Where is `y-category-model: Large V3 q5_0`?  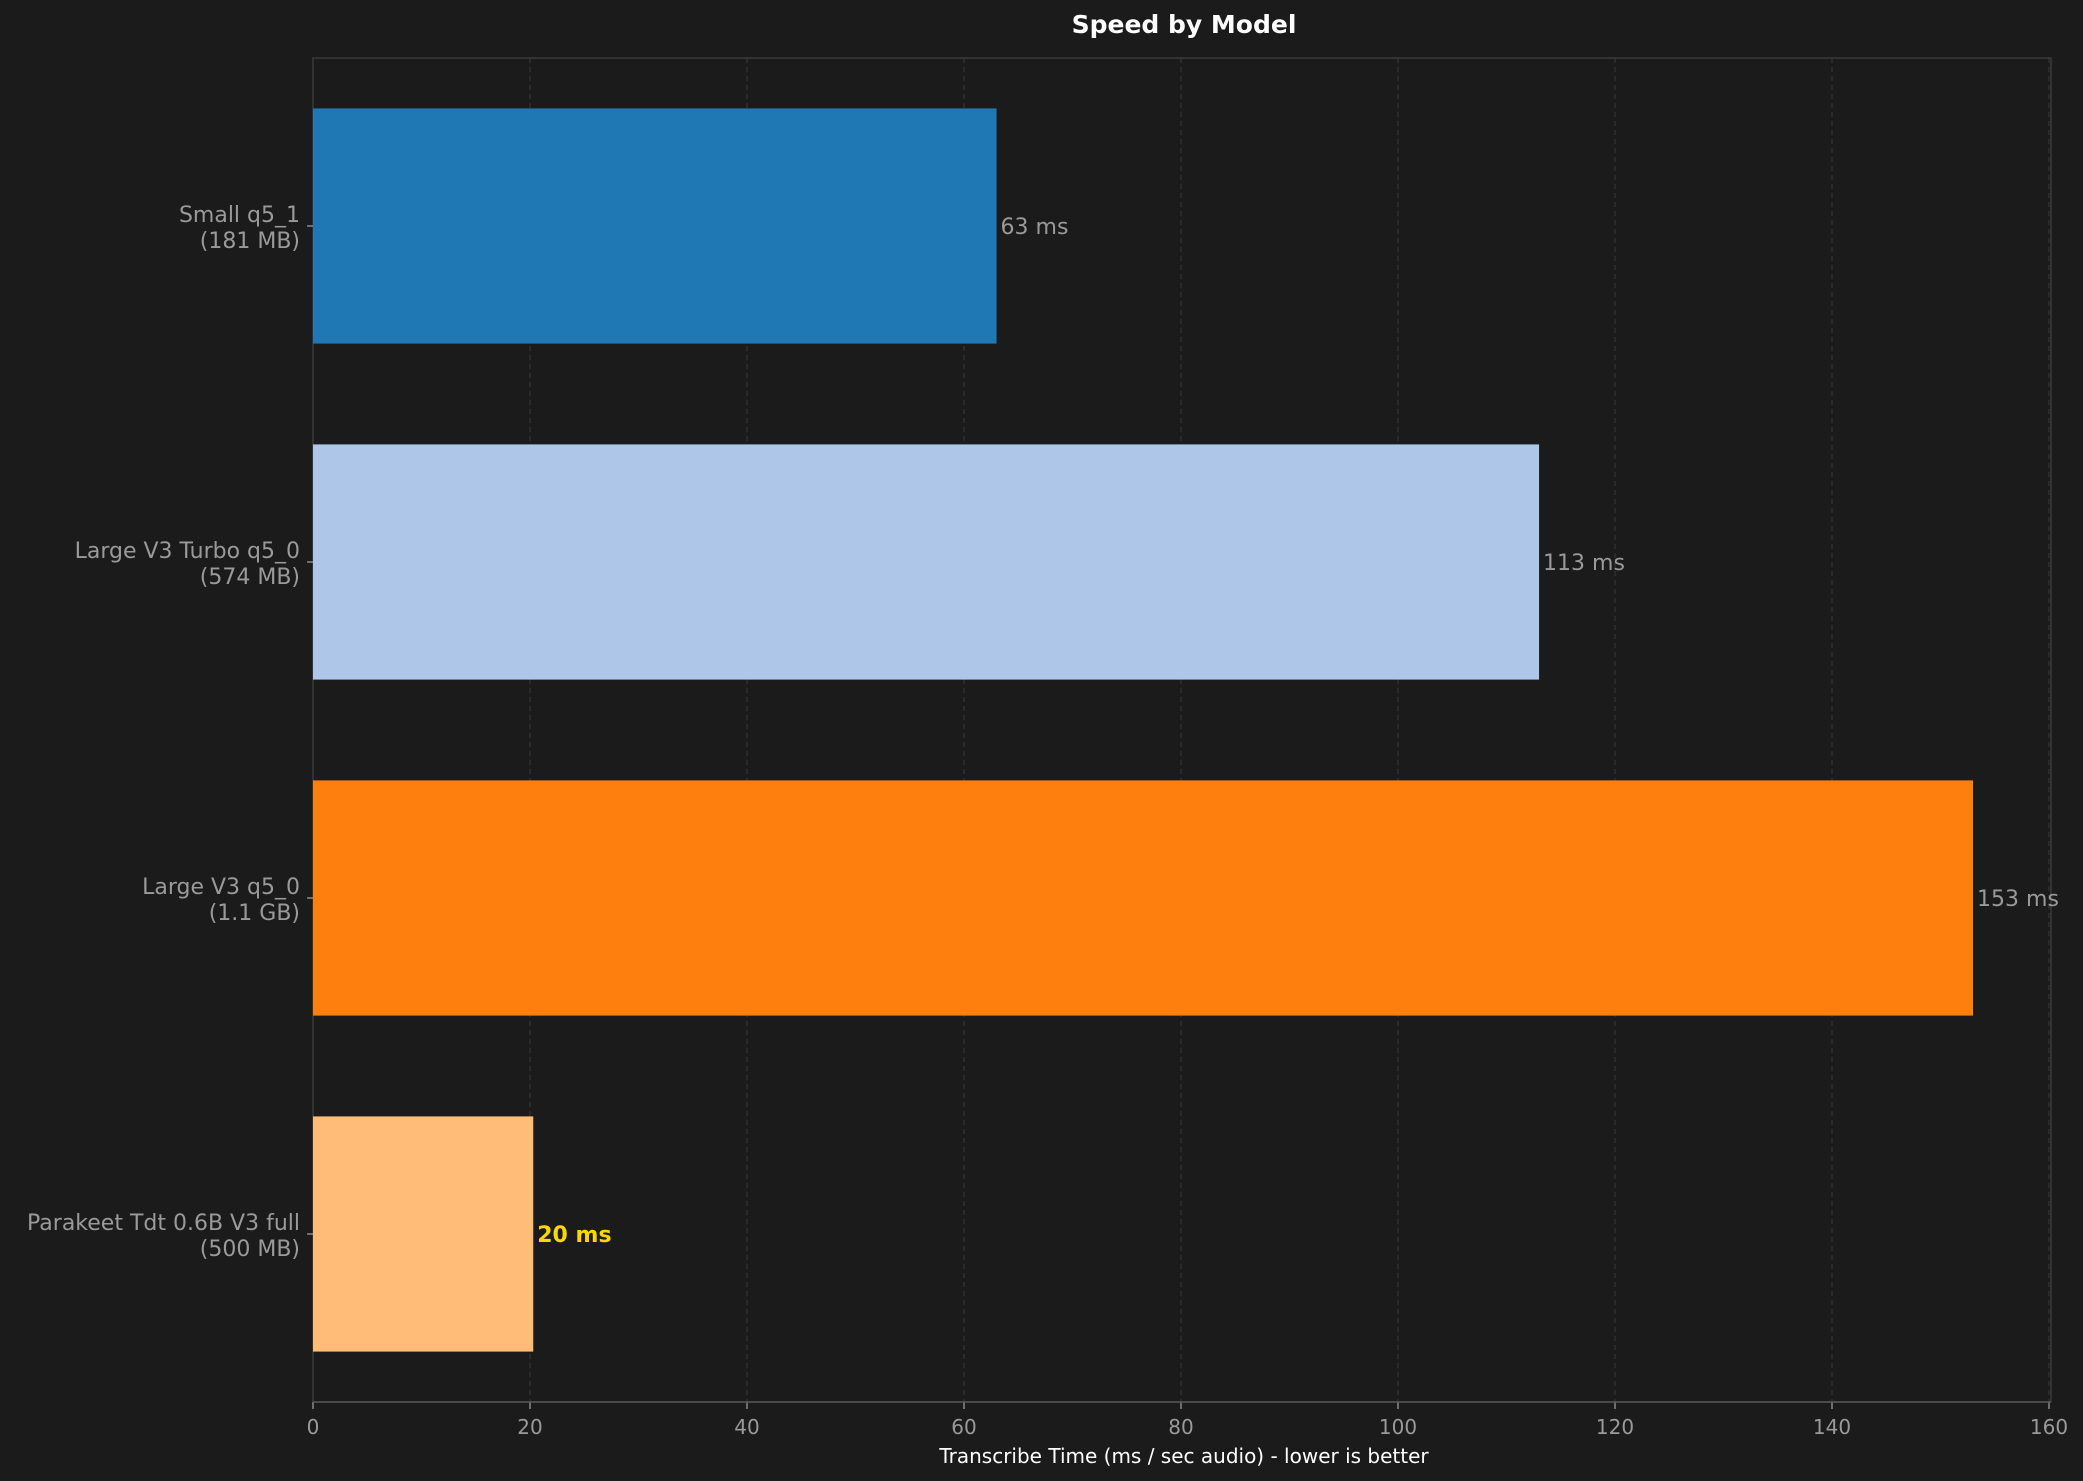
y-category-model: Large V3 q5_0 is located at coordinates (221, 887).